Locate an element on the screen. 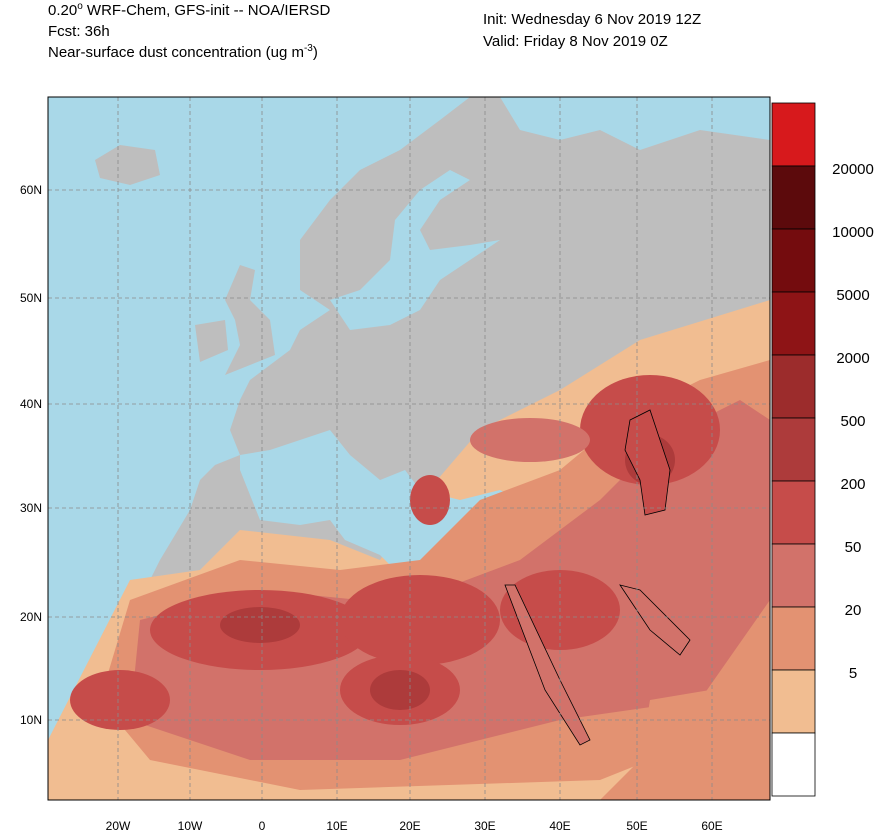  arctic is located at coordinates (635, 123).